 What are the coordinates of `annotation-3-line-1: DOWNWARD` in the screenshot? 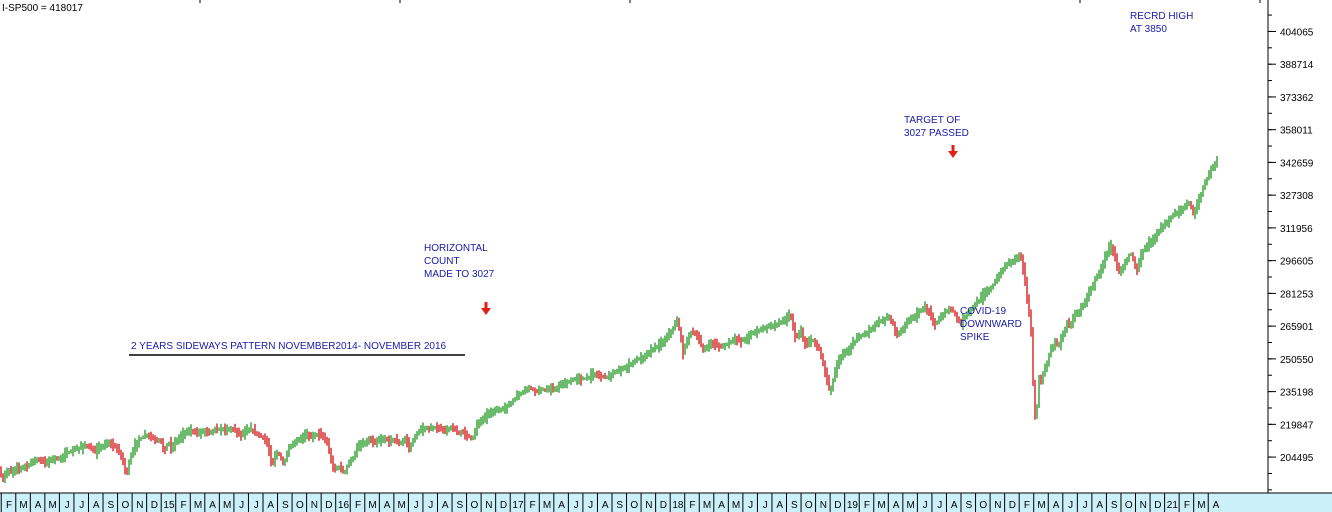 It's located at (991, 324).